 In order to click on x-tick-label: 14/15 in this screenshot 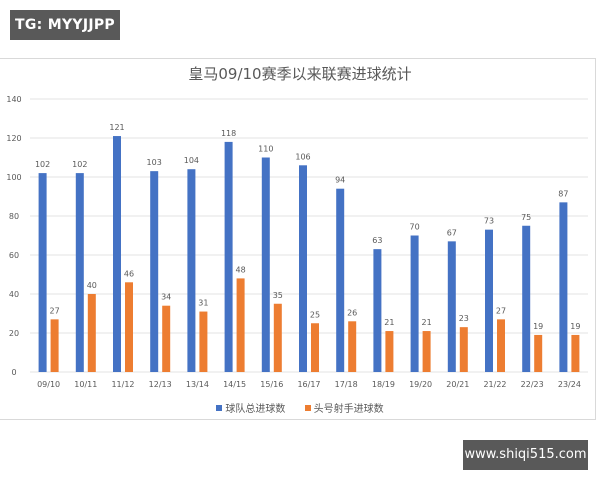, I will do `click(234, 384)`.